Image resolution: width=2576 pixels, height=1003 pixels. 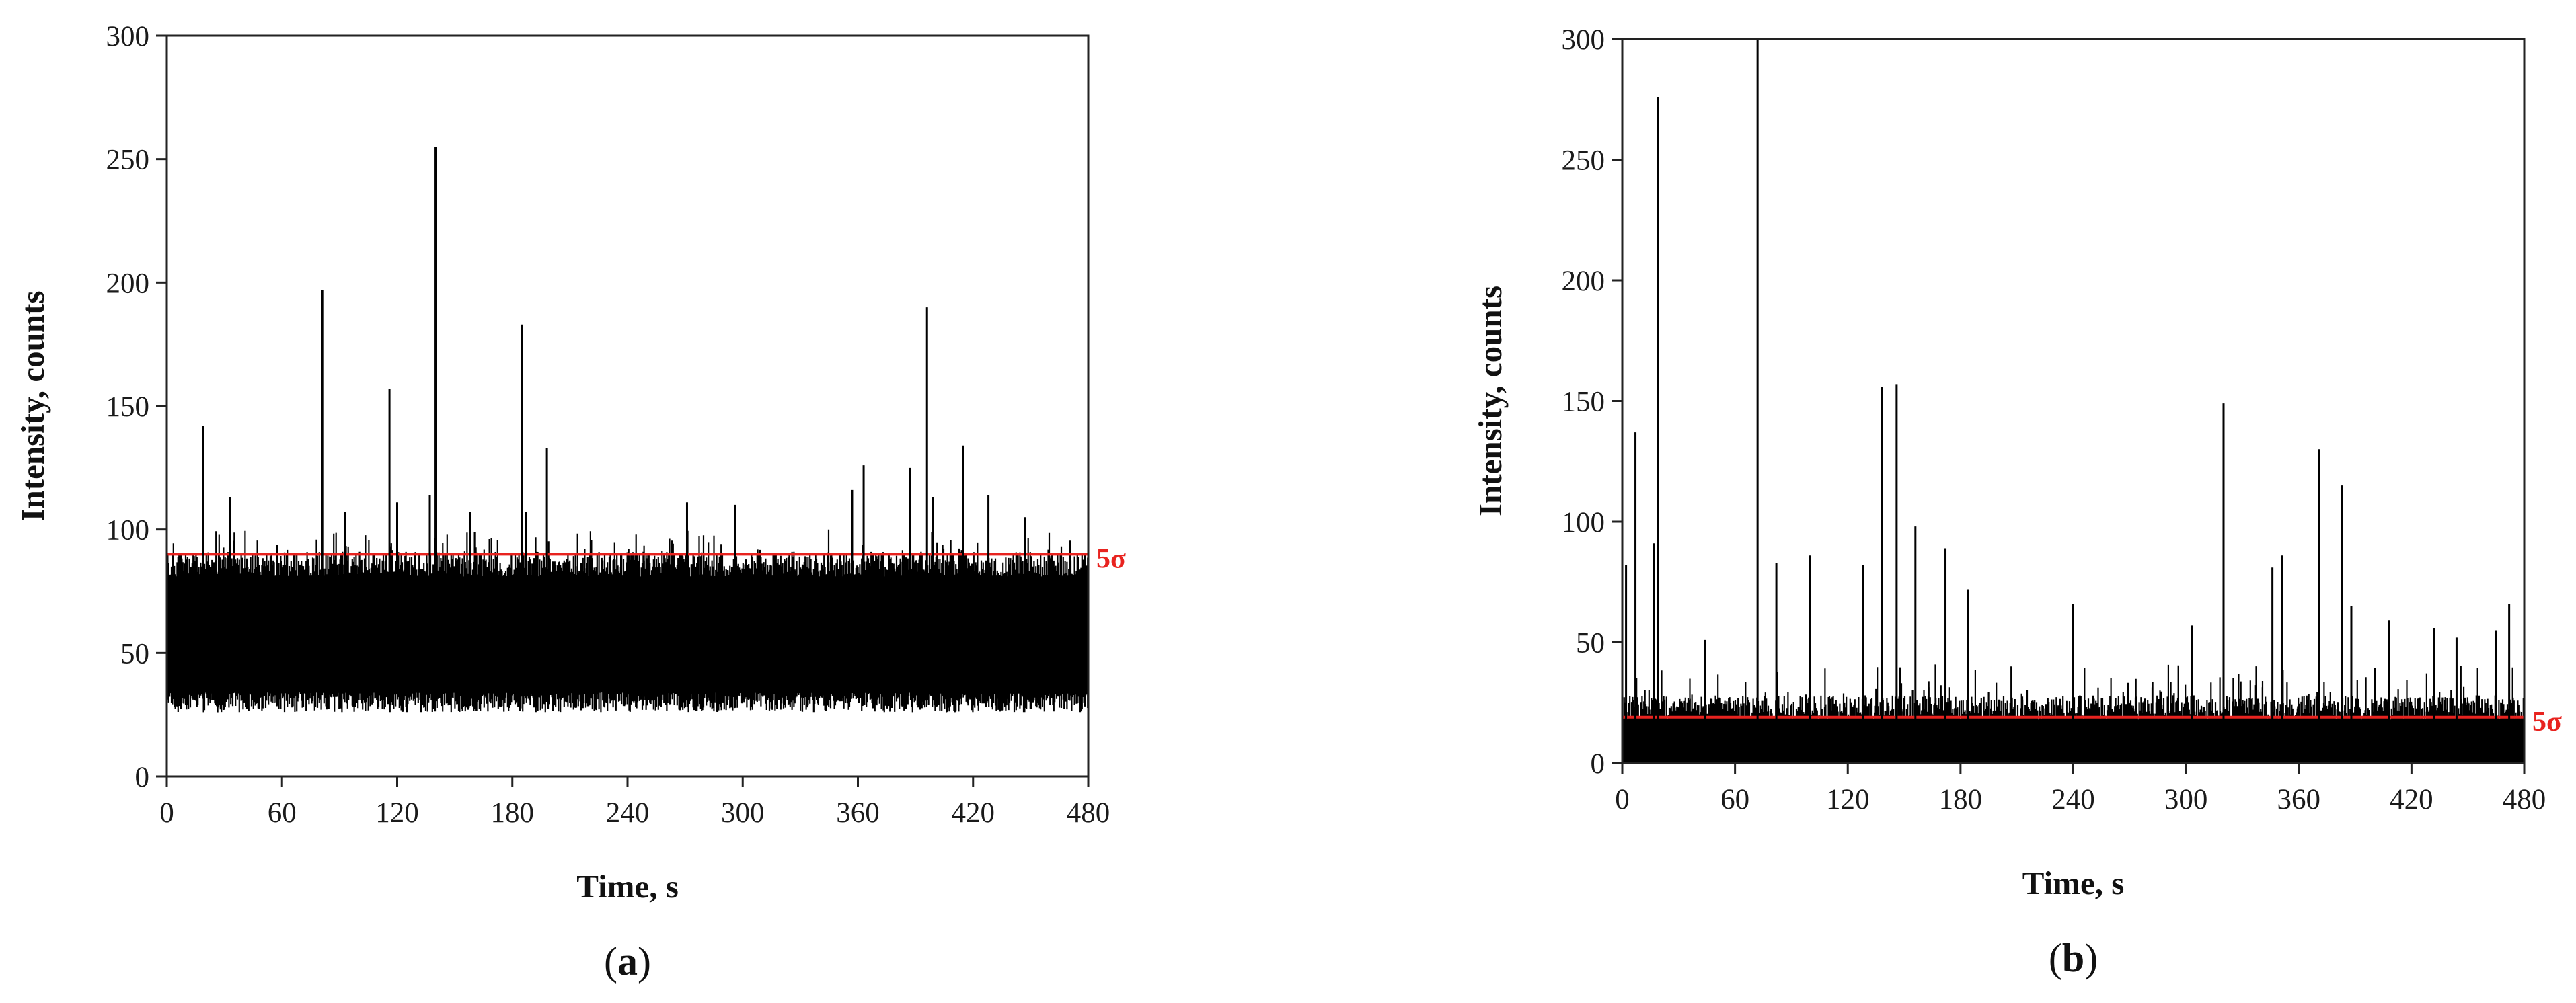 What do you see at coordinates (743, 813) in the screenshot?
I see `chart-a-x-tick-label: 300` at bounding box center [743, 813].